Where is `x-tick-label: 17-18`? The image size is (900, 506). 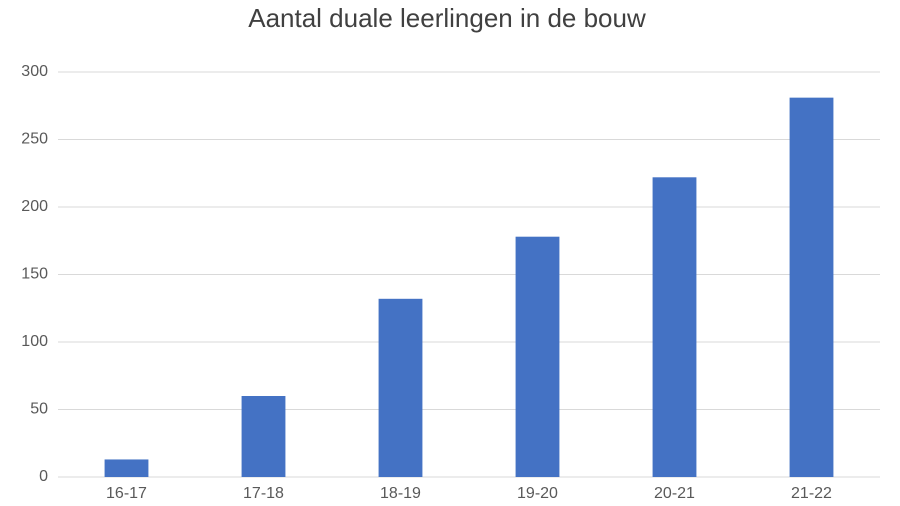
x-tick-label: 17-18 is located at coordinates (263, 493).